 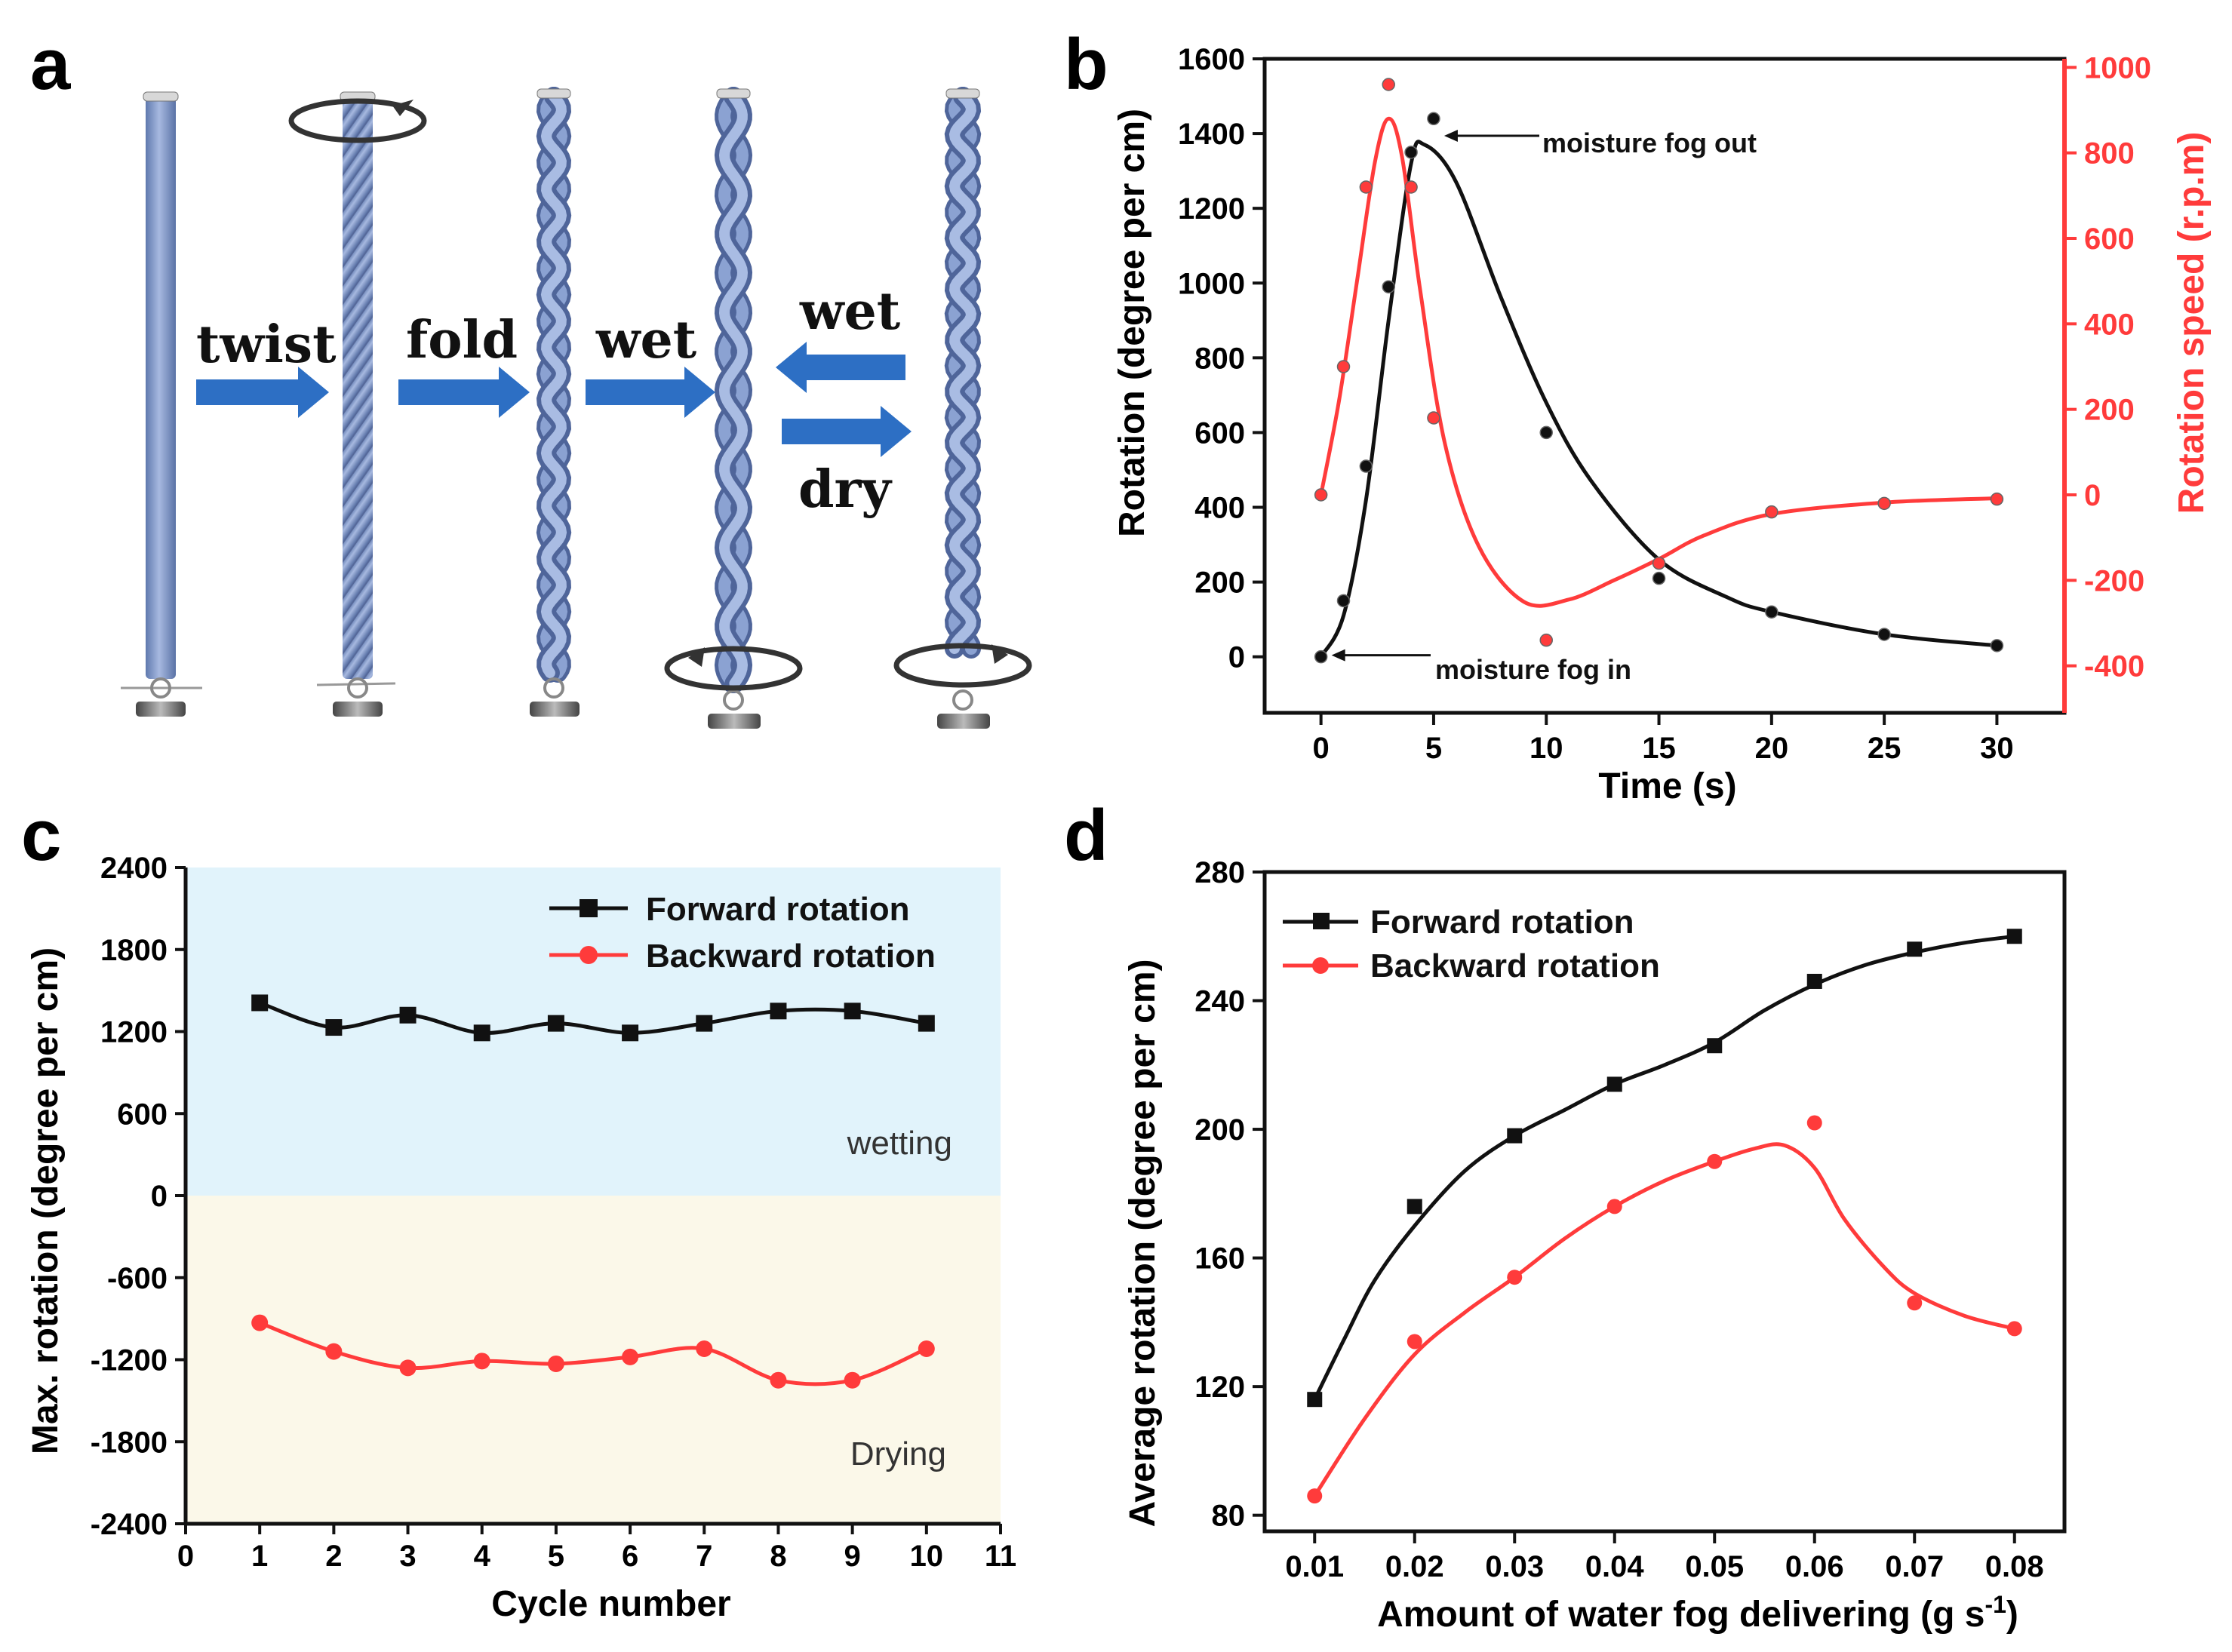 What do you see at coordinates (650, 364) in the screenshot?
I see `arrow-wet-right: wet` at bounding box center [650, 364].